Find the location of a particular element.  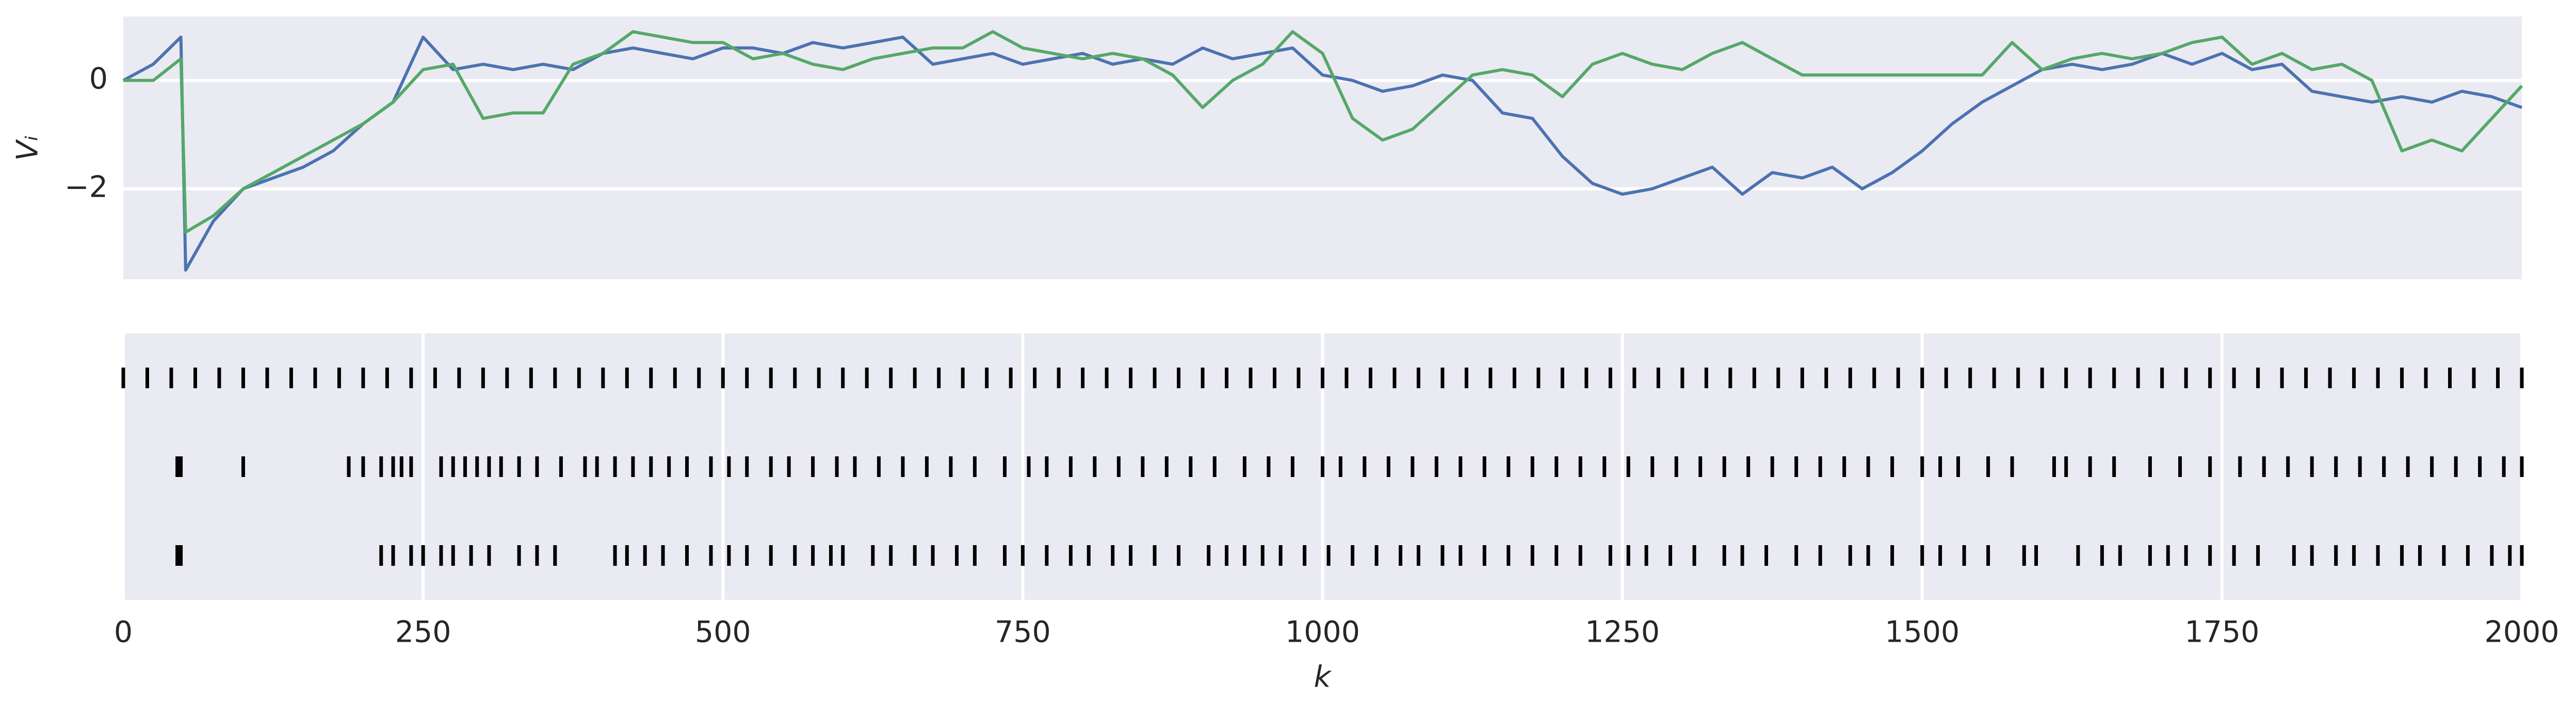

y-tick-label: 0 is located at coordinates (98, 78).